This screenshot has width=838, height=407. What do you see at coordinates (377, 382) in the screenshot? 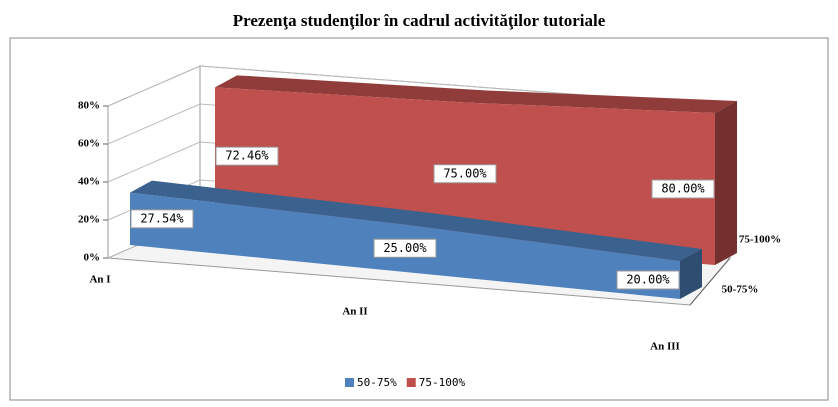
I see `legend-label: 50-75%` at bounding box center [377, 382].